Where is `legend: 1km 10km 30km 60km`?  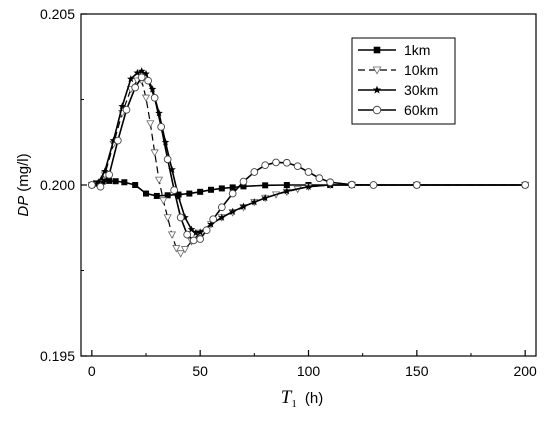 legend: 1km 10km 30km 60km is located at coordinates (403, 81).